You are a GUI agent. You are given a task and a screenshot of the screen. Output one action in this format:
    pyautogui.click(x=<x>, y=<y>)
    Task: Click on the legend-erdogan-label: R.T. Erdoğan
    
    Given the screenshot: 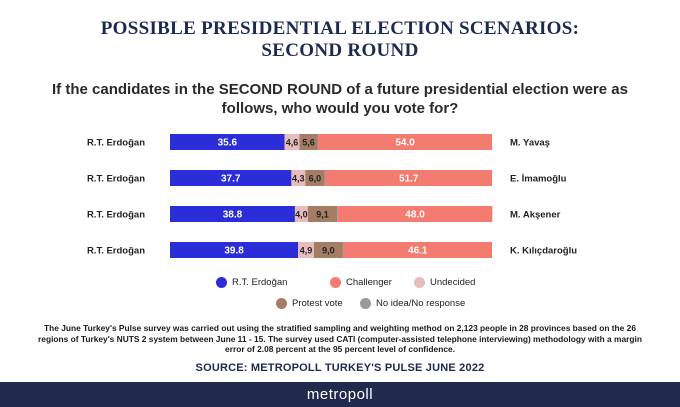 What is the action you would take?
    pyautogui.click(x=260, y=282)
    